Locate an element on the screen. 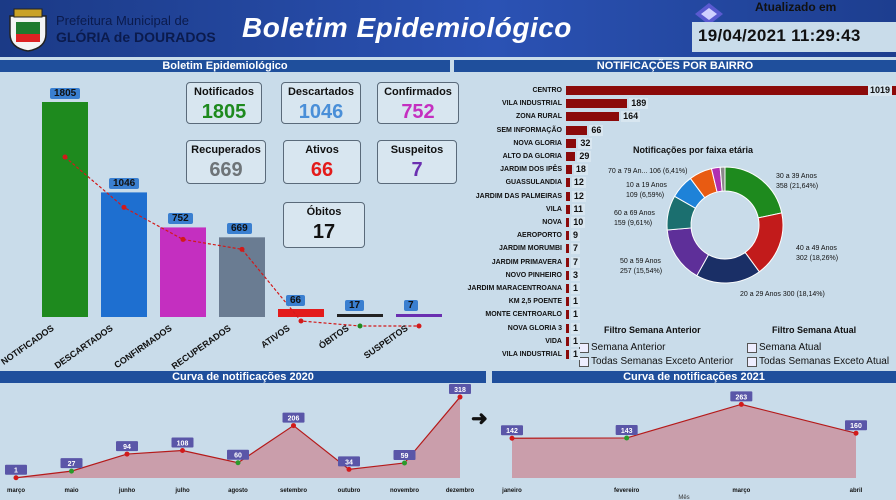  card-ativos-value: 66 is located at coordinates (322, 170).